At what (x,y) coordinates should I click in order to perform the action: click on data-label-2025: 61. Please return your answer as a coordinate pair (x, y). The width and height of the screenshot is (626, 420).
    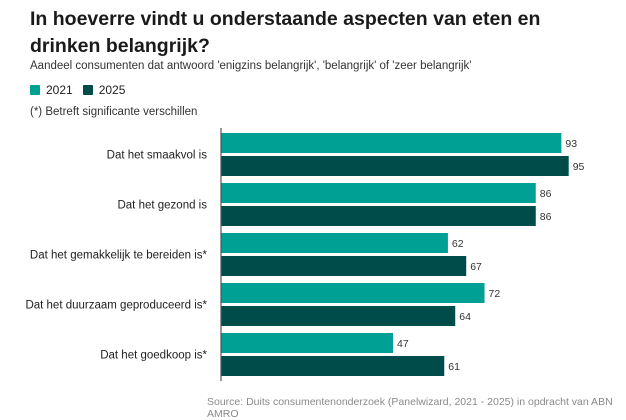
    Looking at the image, I should click on (454, 367).